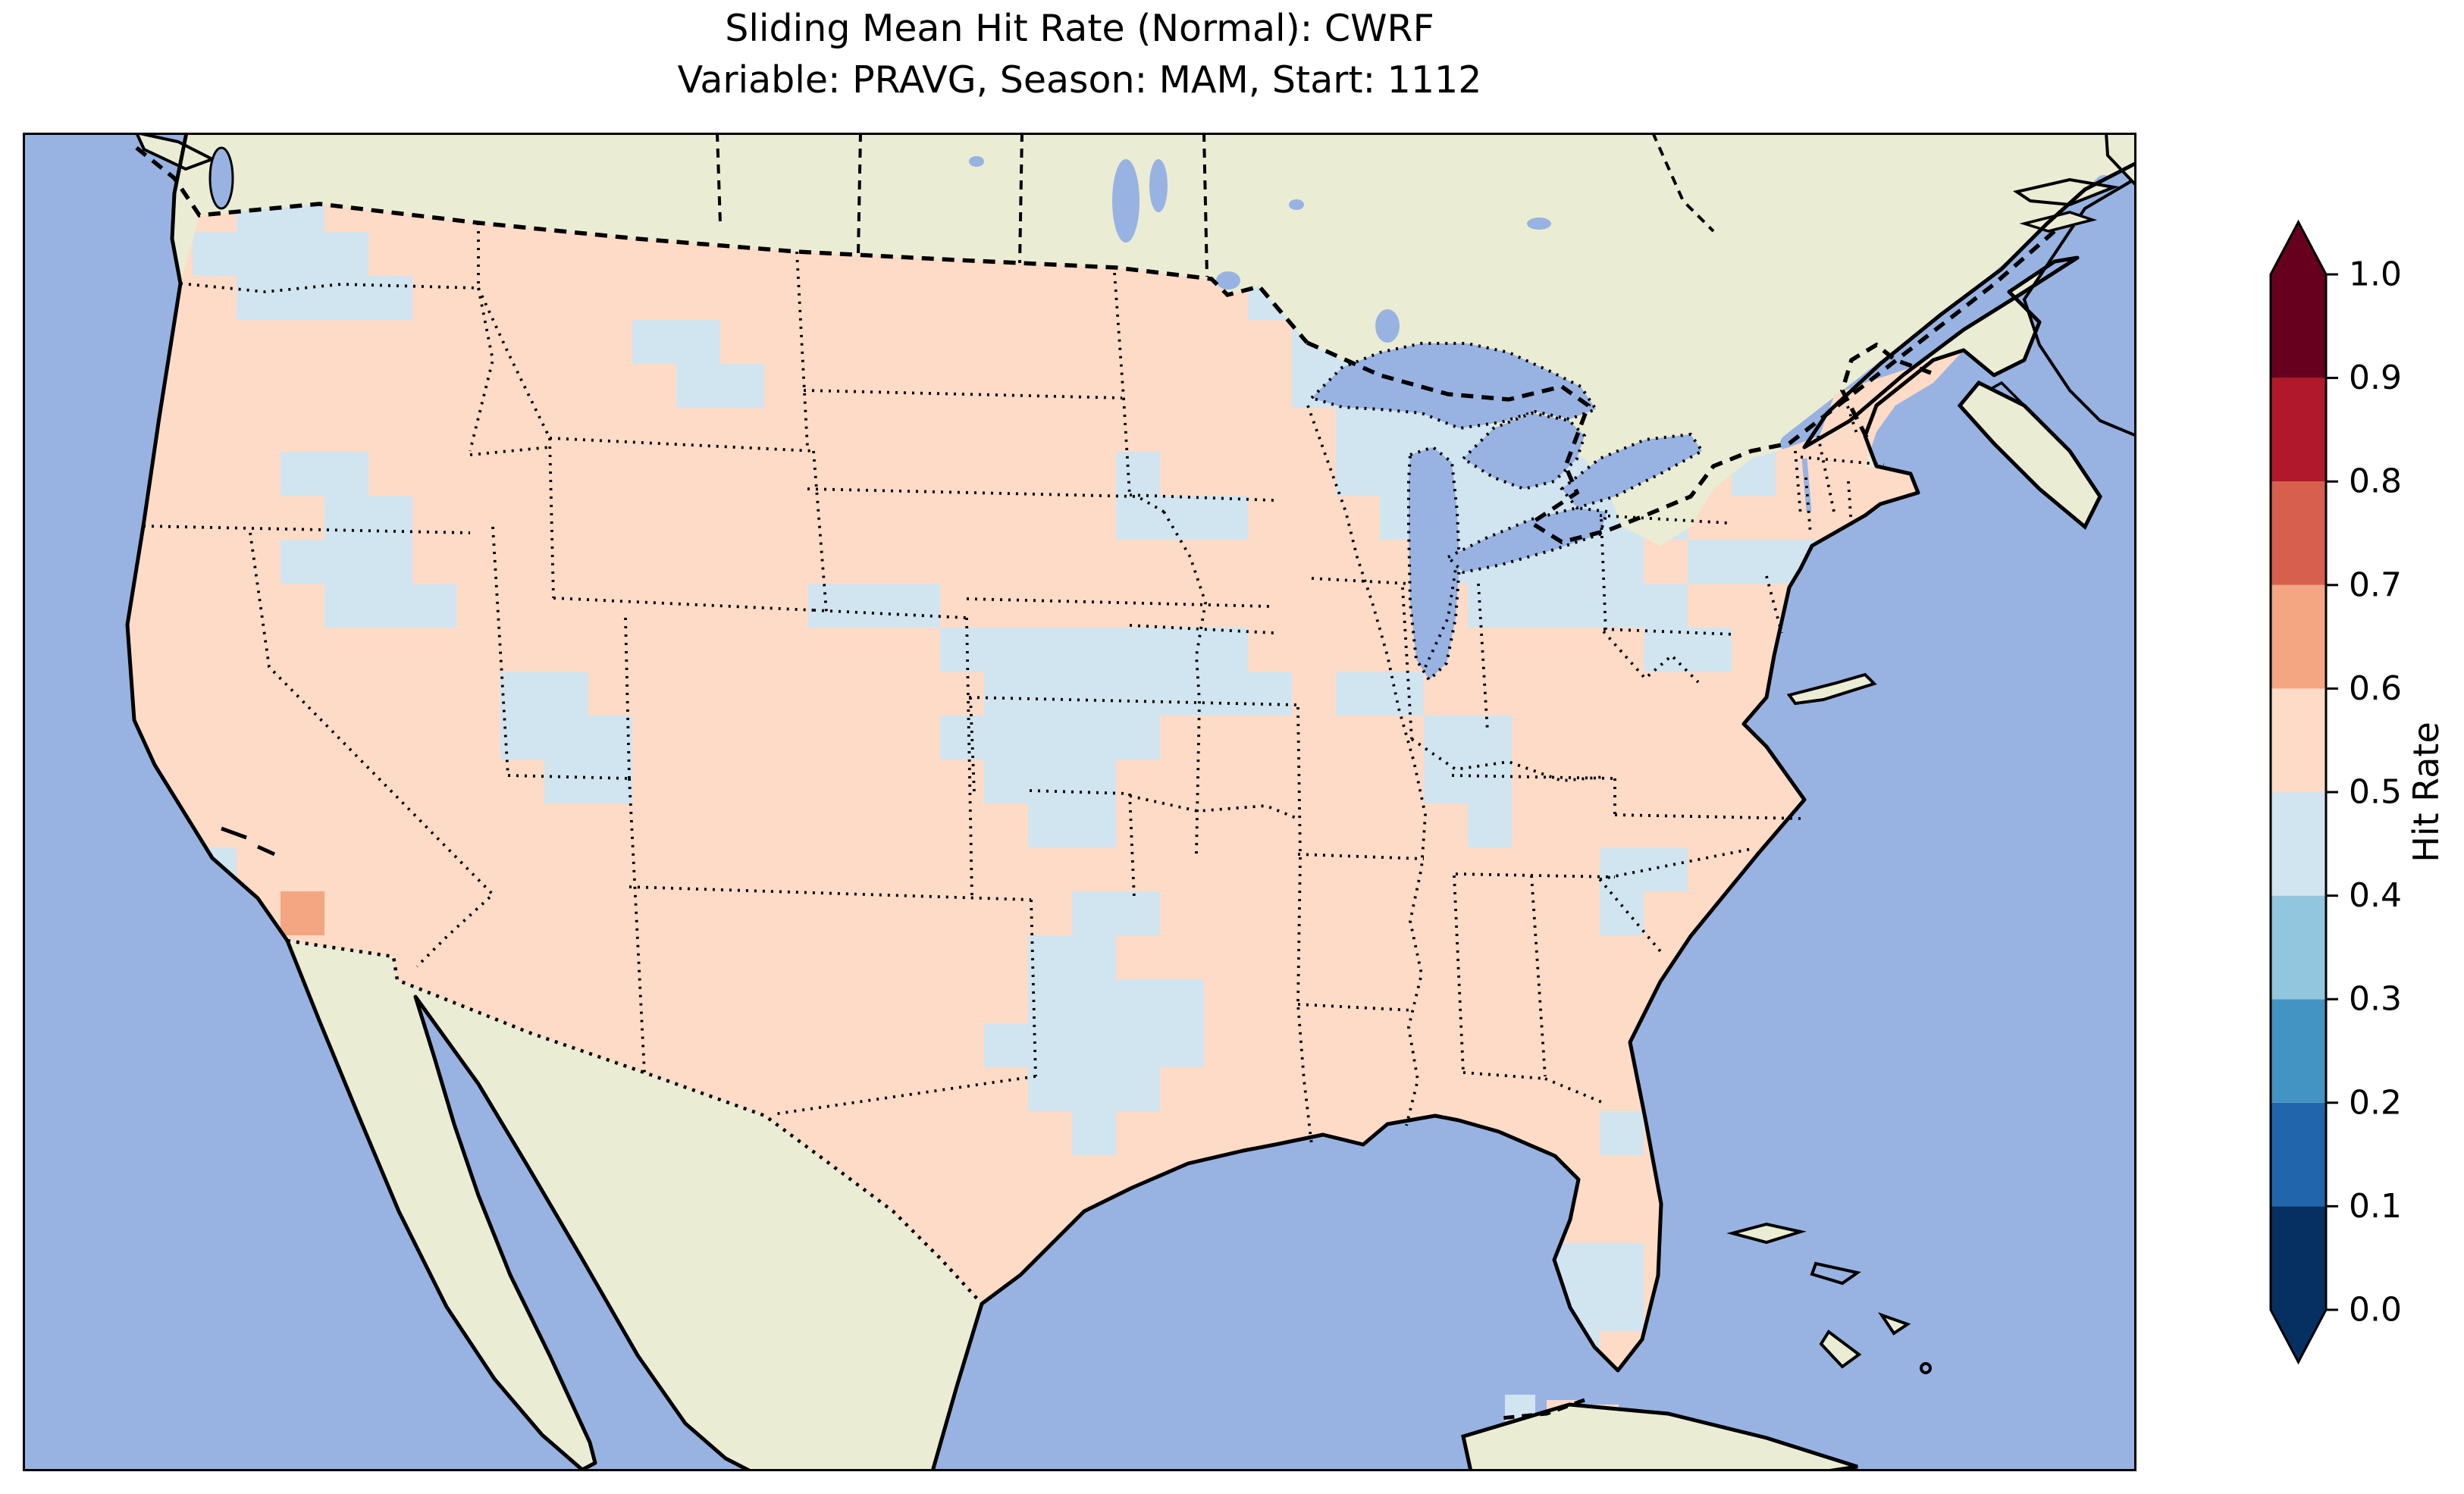 Image resolution: width=2464 pixels, height=1494 pixels. I want to click on colorbar-tick-label: 0.5, so click(2375, 792).